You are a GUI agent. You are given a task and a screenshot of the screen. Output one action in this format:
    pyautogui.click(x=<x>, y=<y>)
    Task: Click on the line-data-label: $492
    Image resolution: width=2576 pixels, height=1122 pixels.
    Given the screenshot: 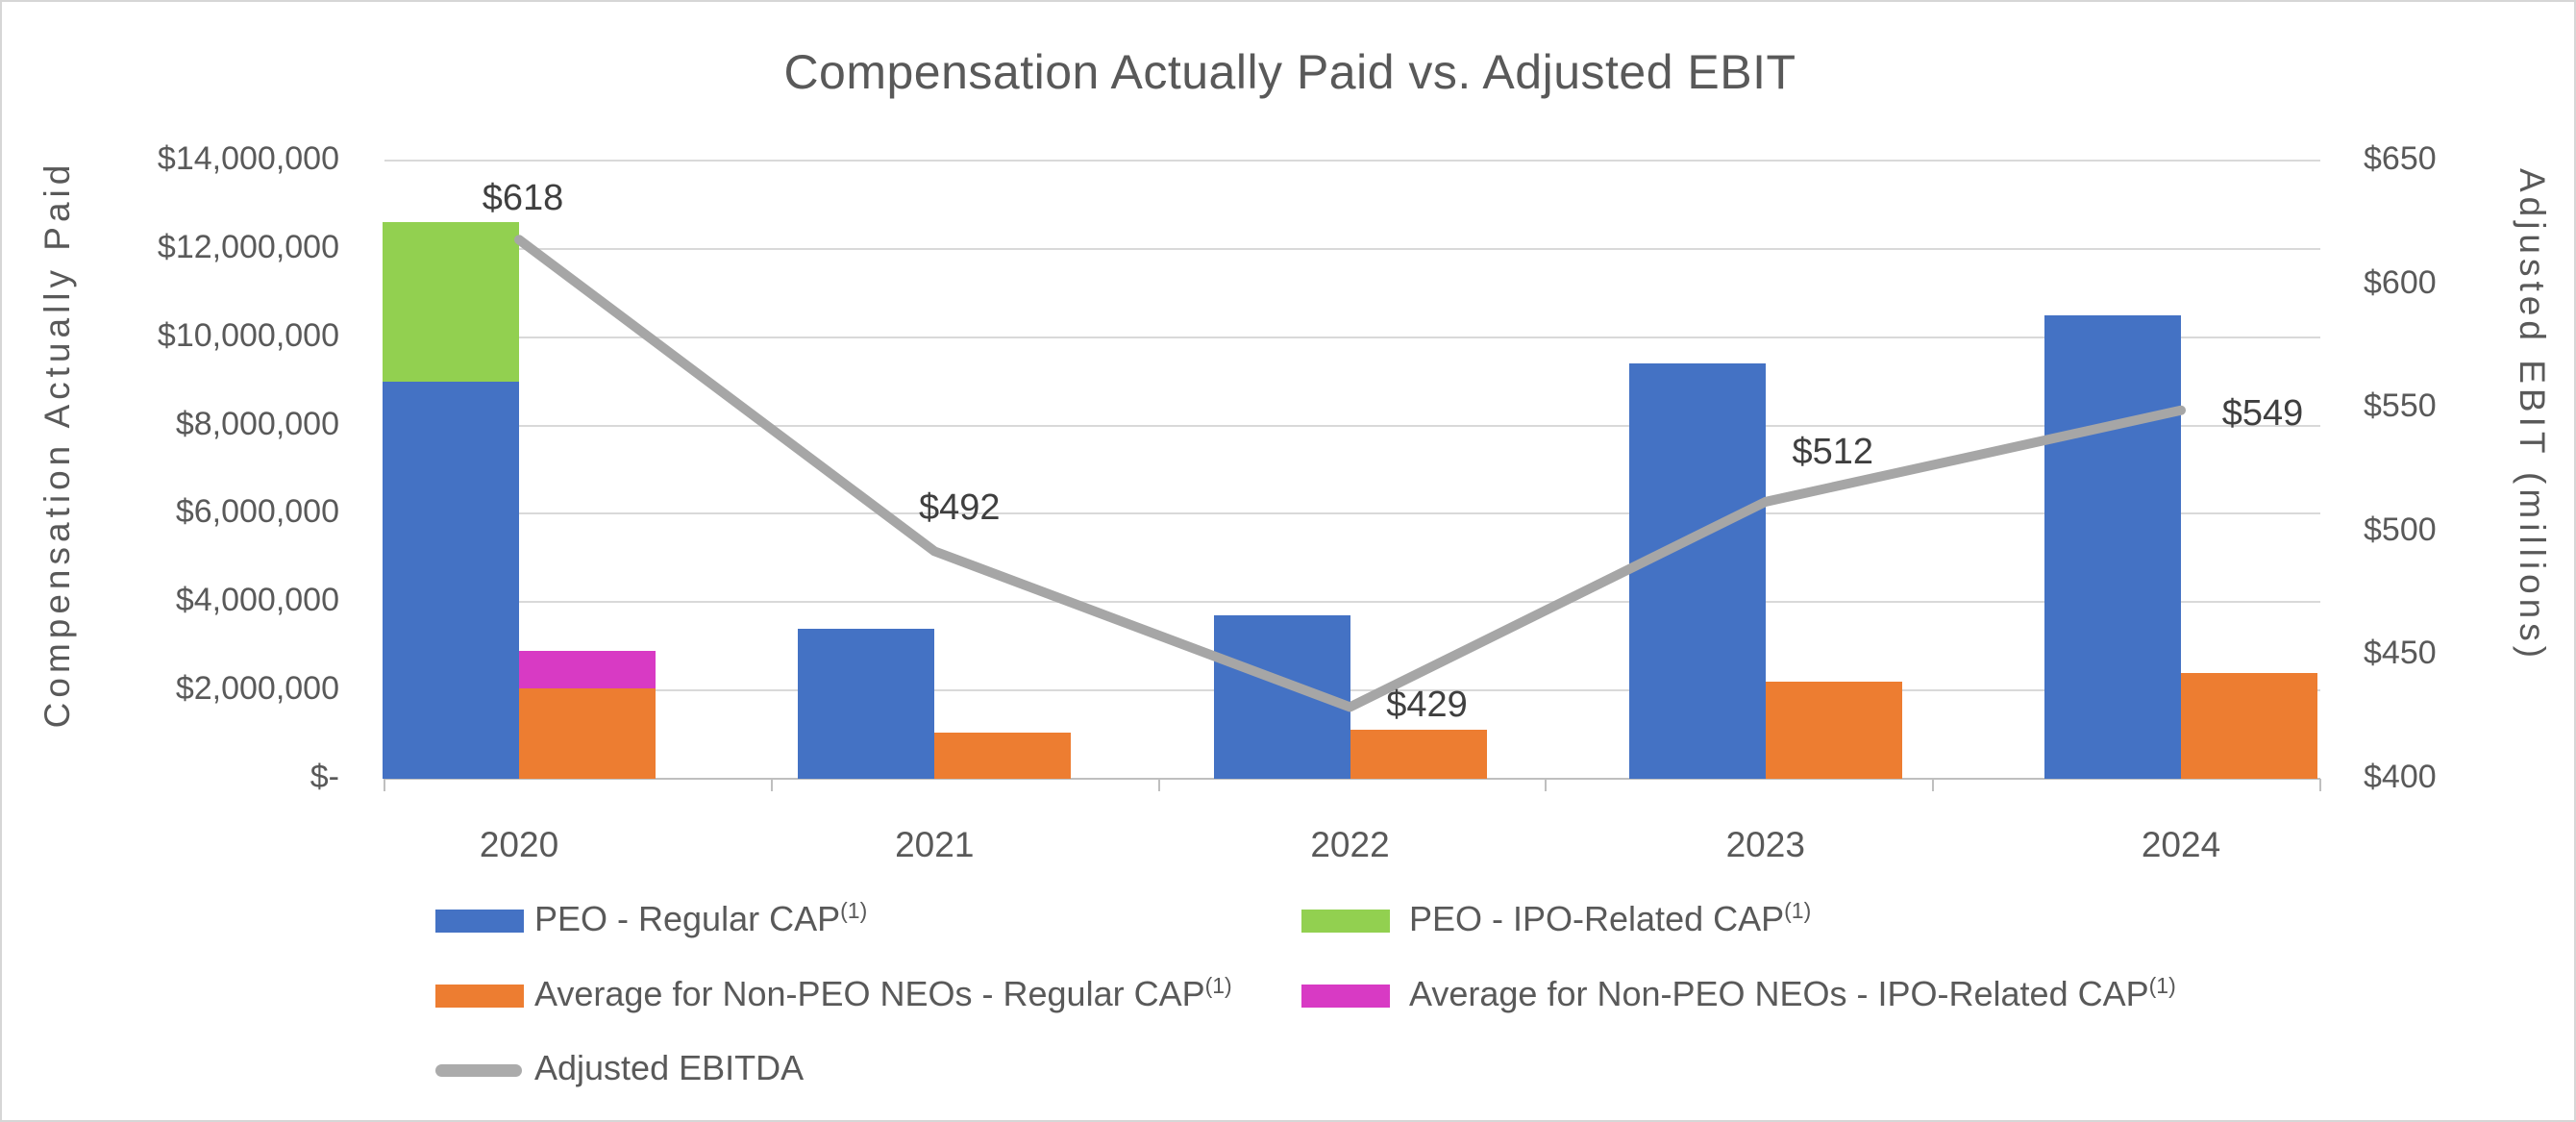 What is the action you would take?
    pyautogui.click(x=959, y=508)
    